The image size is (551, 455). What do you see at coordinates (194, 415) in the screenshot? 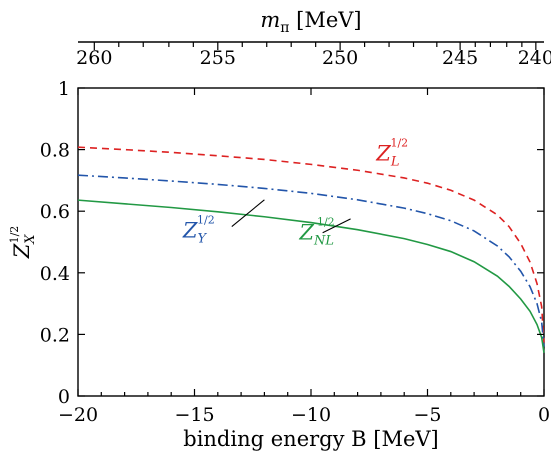
I see `x-tick-label: −15` at bounding box center [194, 415].